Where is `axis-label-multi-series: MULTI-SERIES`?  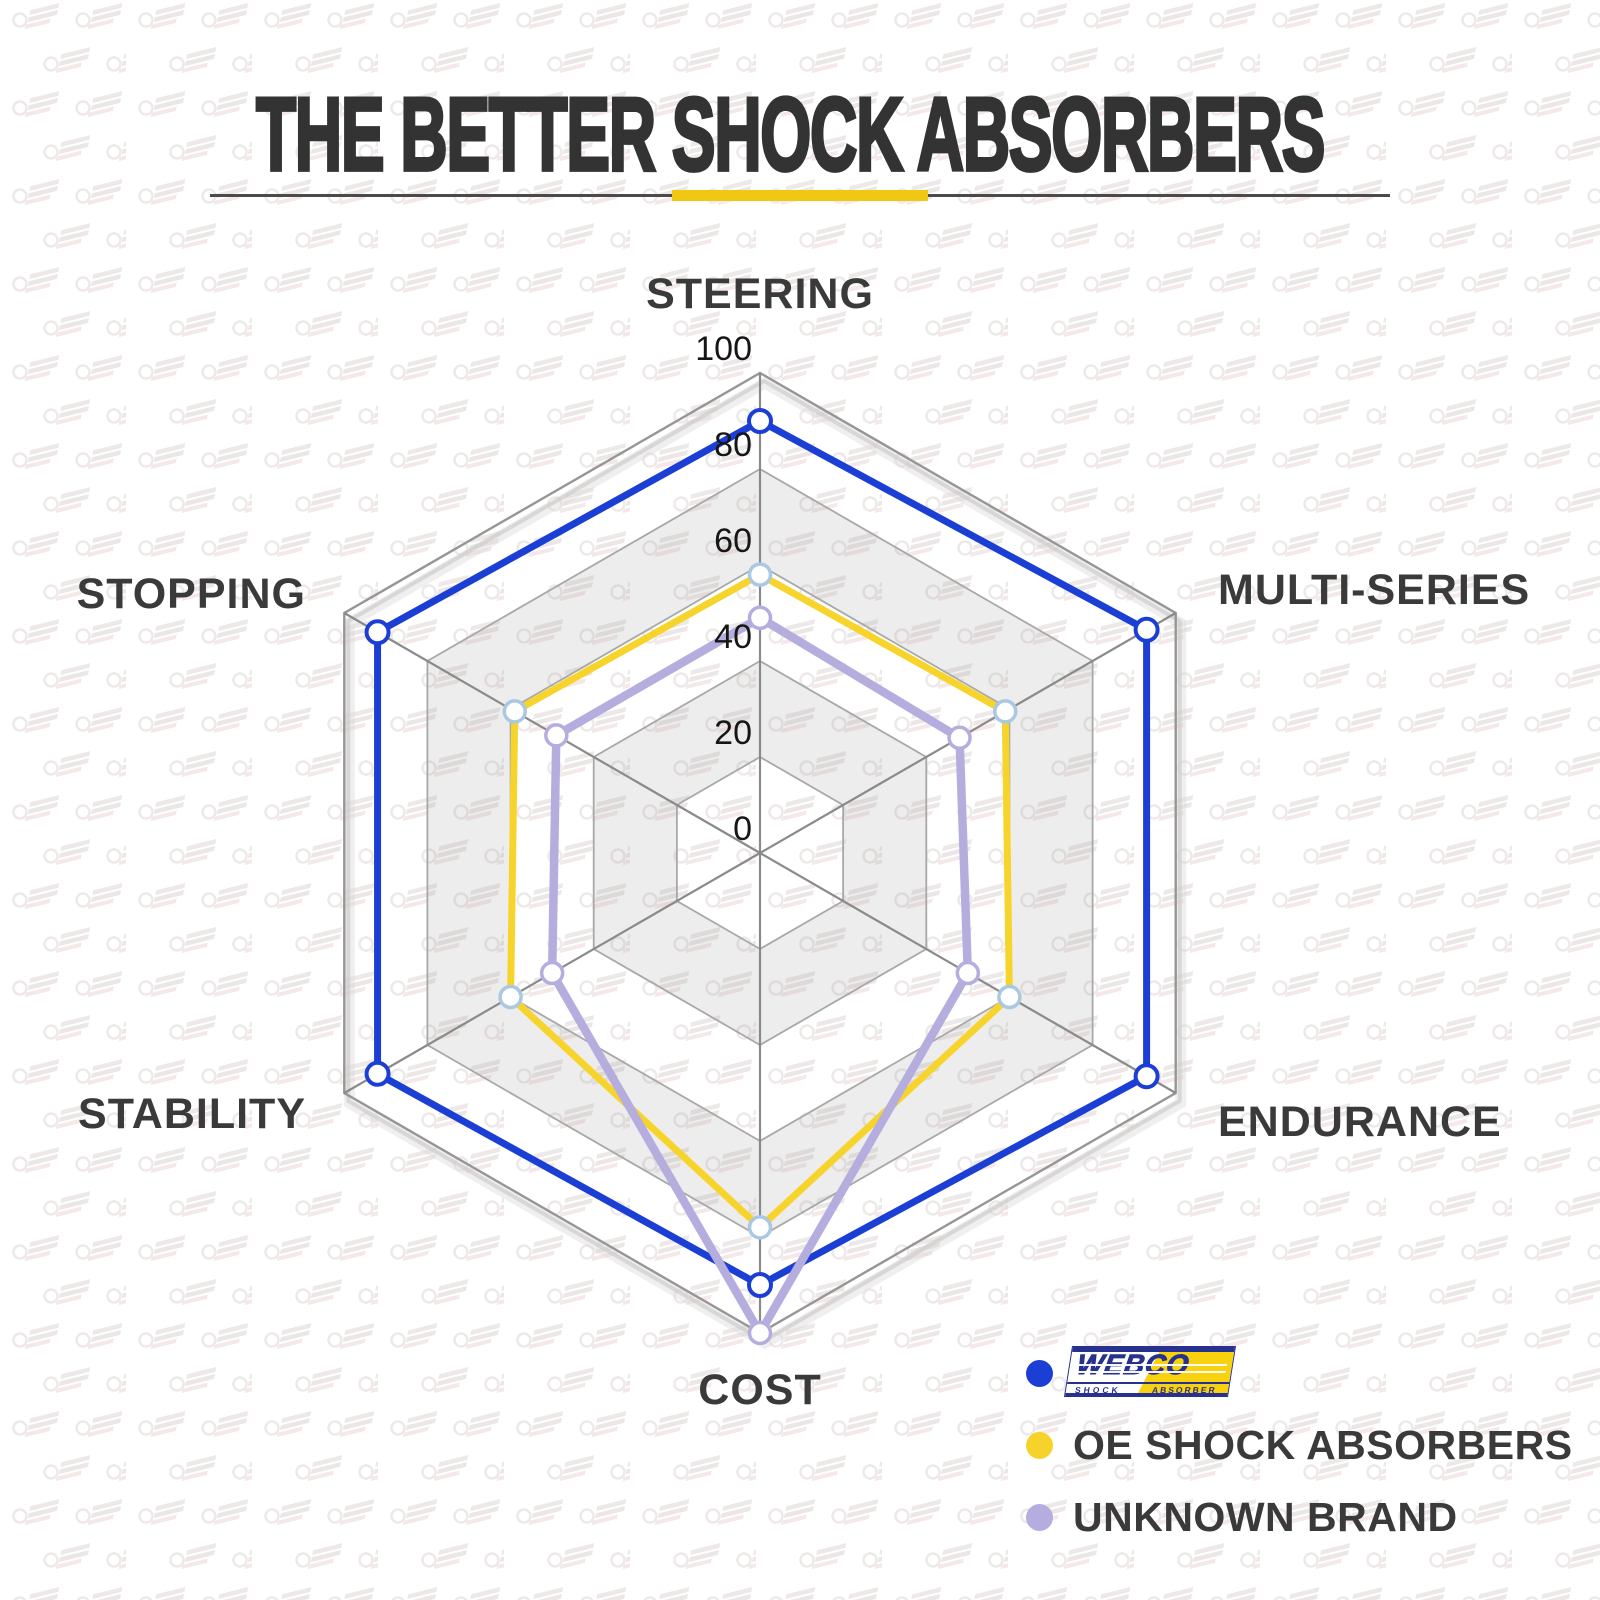 axis-label-multi-series: MULTI-SERIES is located at coordinates (1374, 590).